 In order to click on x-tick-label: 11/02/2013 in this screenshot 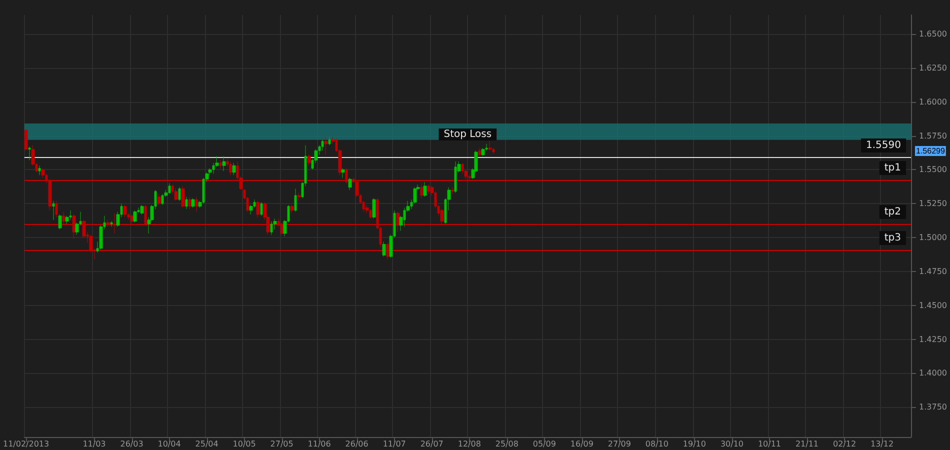, I will do `click(26, 444)`.